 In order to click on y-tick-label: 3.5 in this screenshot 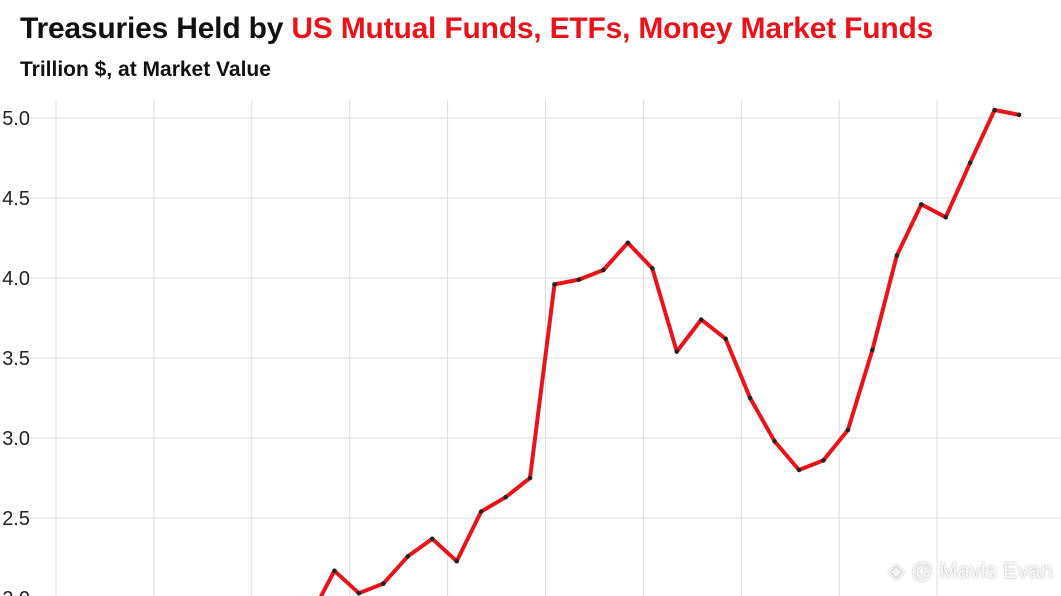, I will do `click(16, 359)`.